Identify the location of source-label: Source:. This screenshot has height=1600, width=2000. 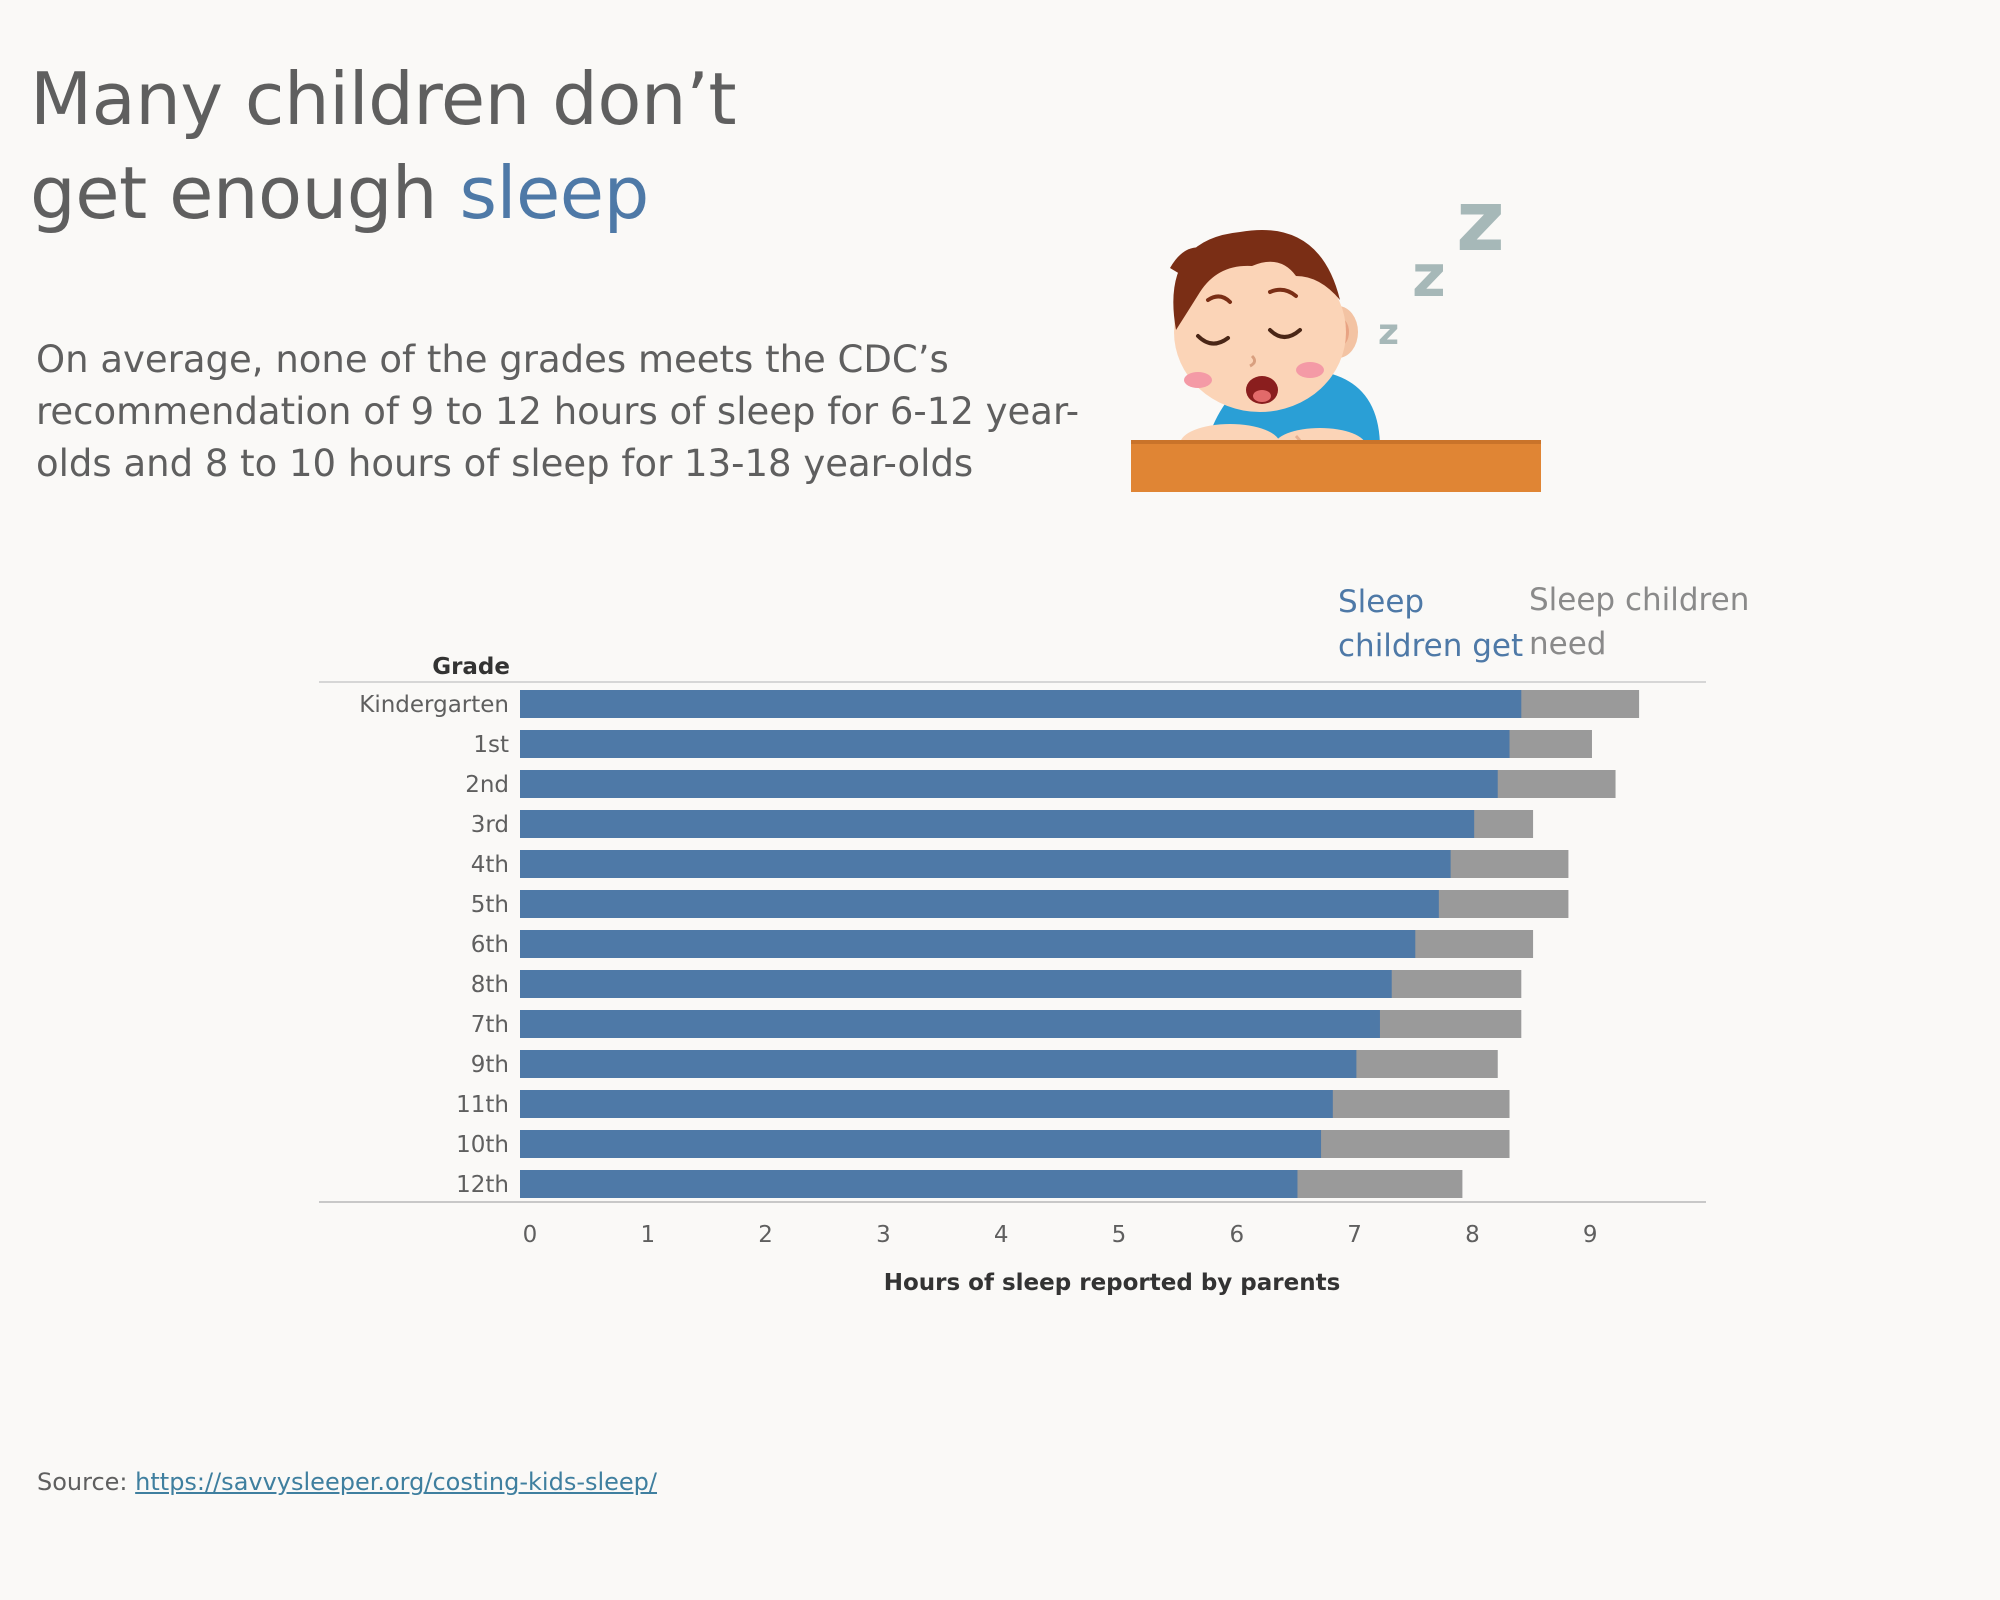
(86, 1482).